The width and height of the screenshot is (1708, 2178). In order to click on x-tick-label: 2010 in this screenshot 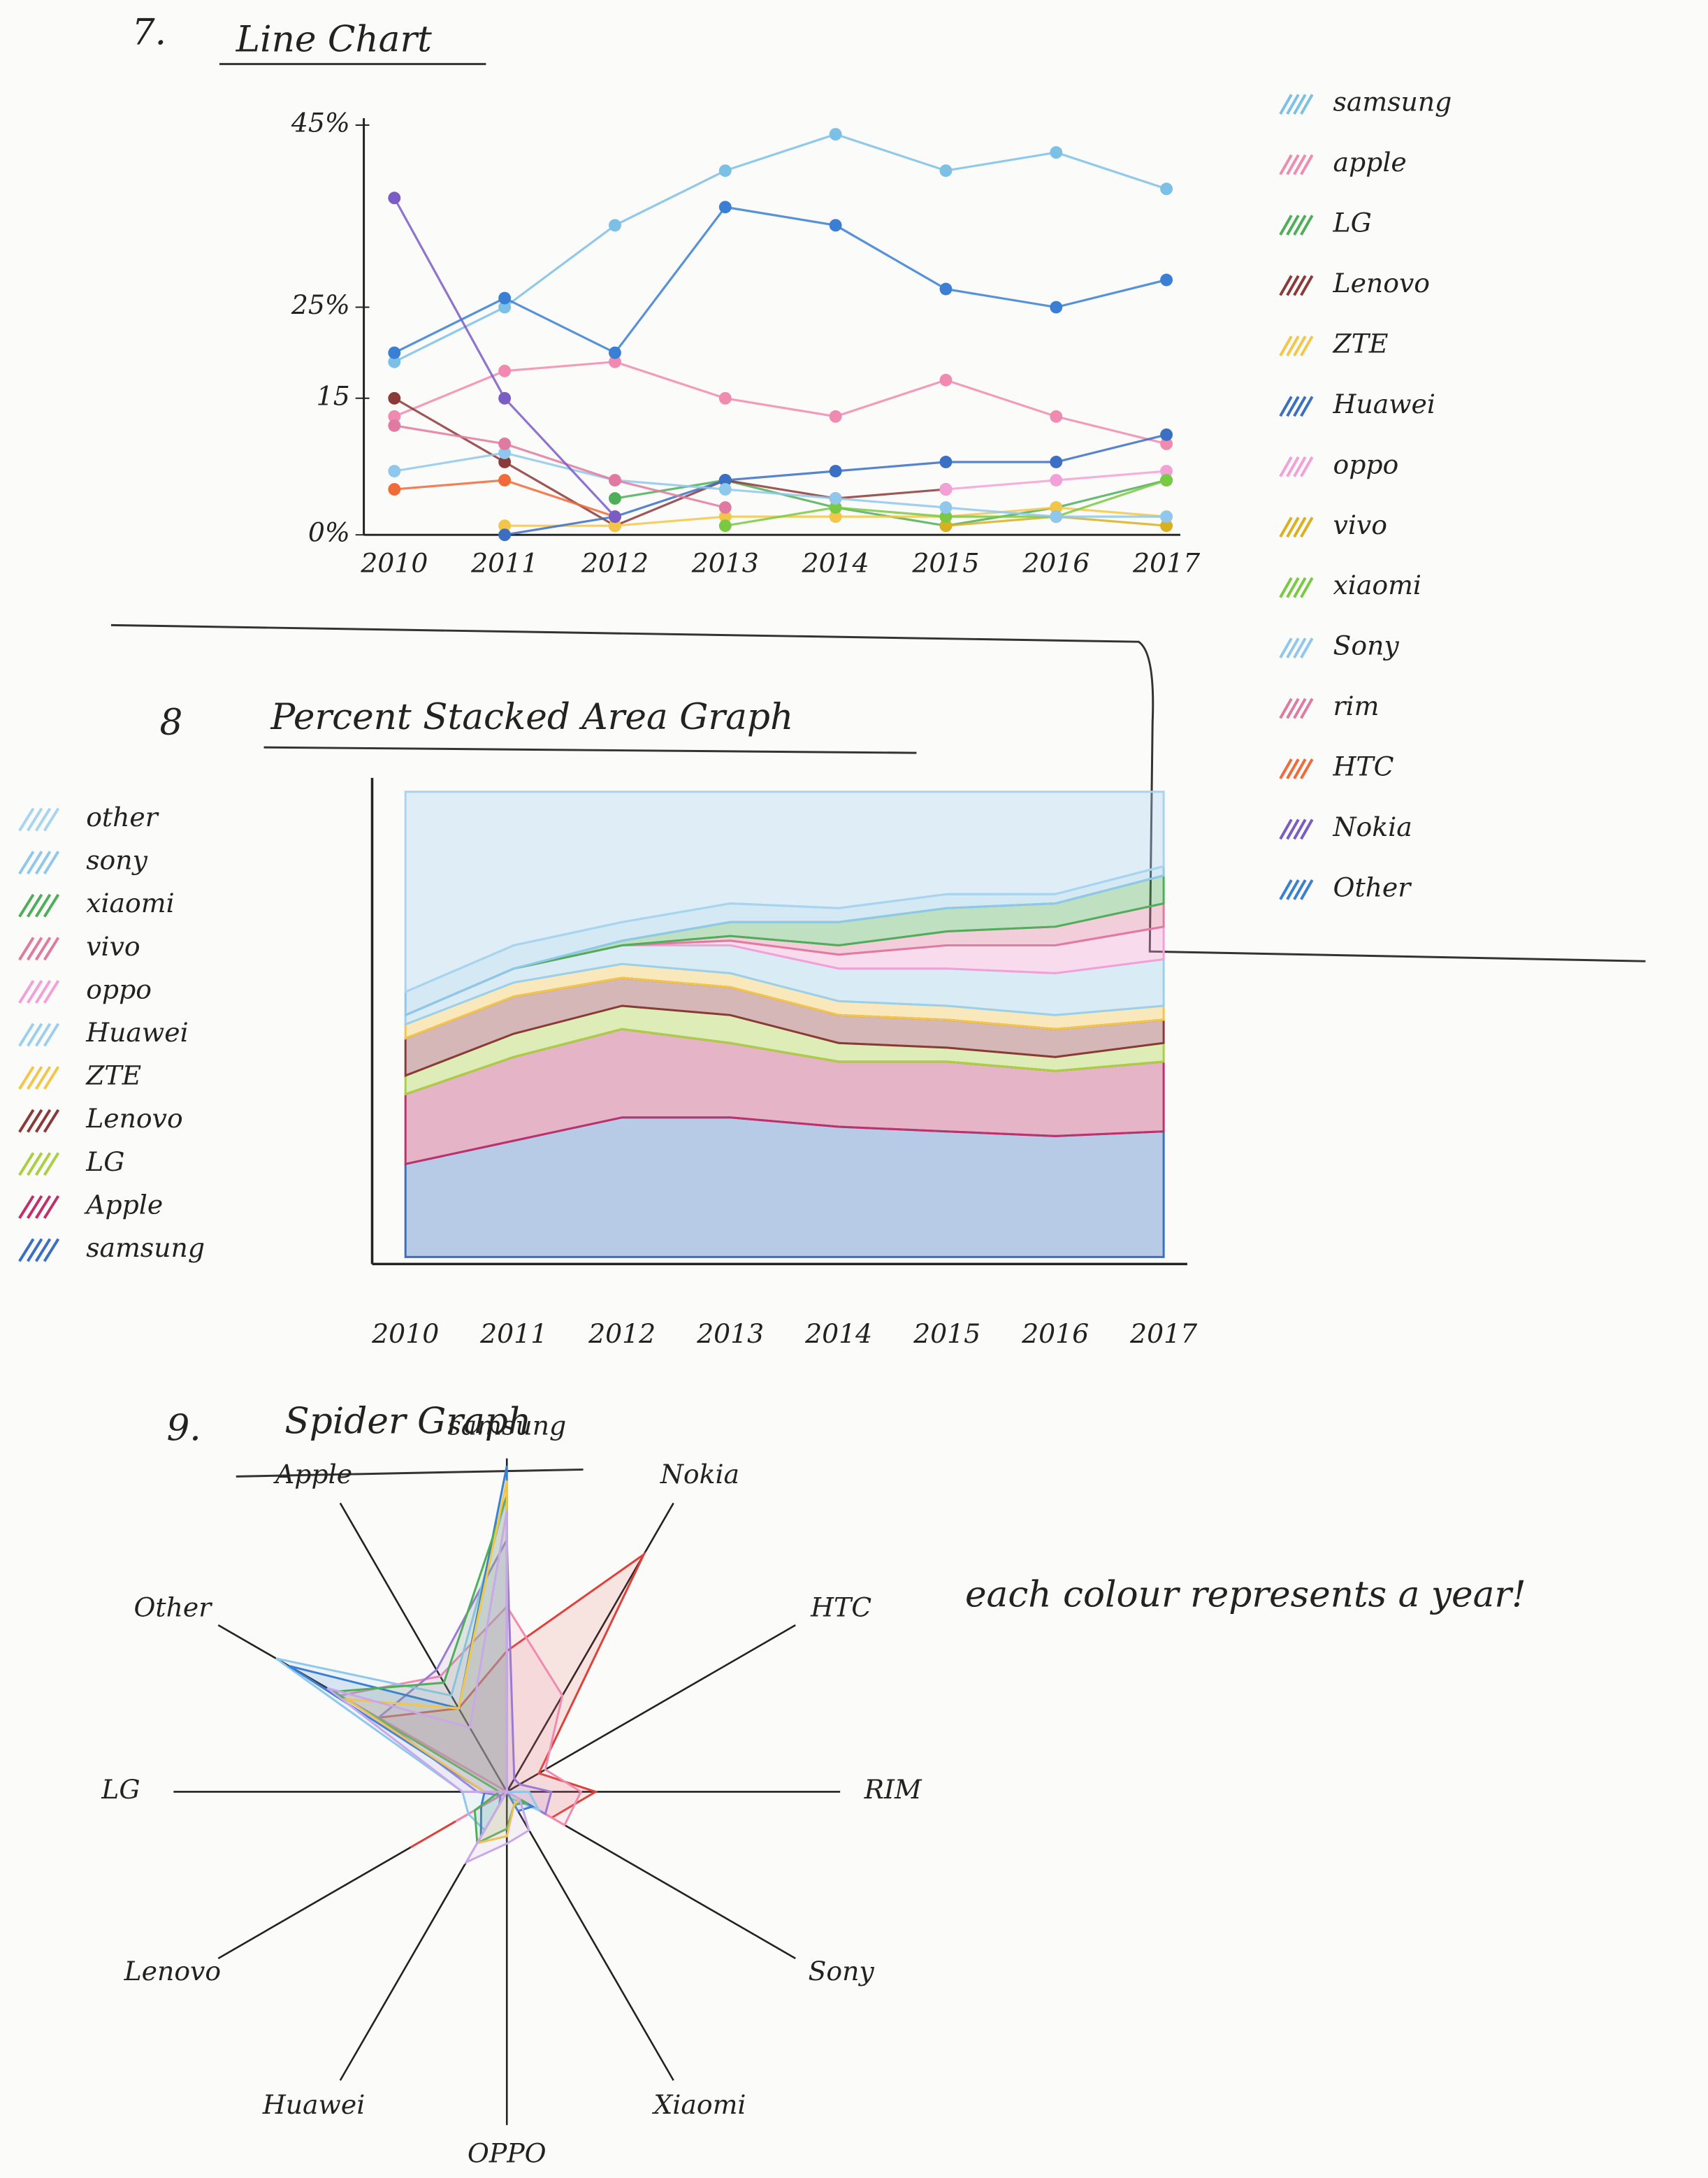, I will do `click(405, 1333)`.